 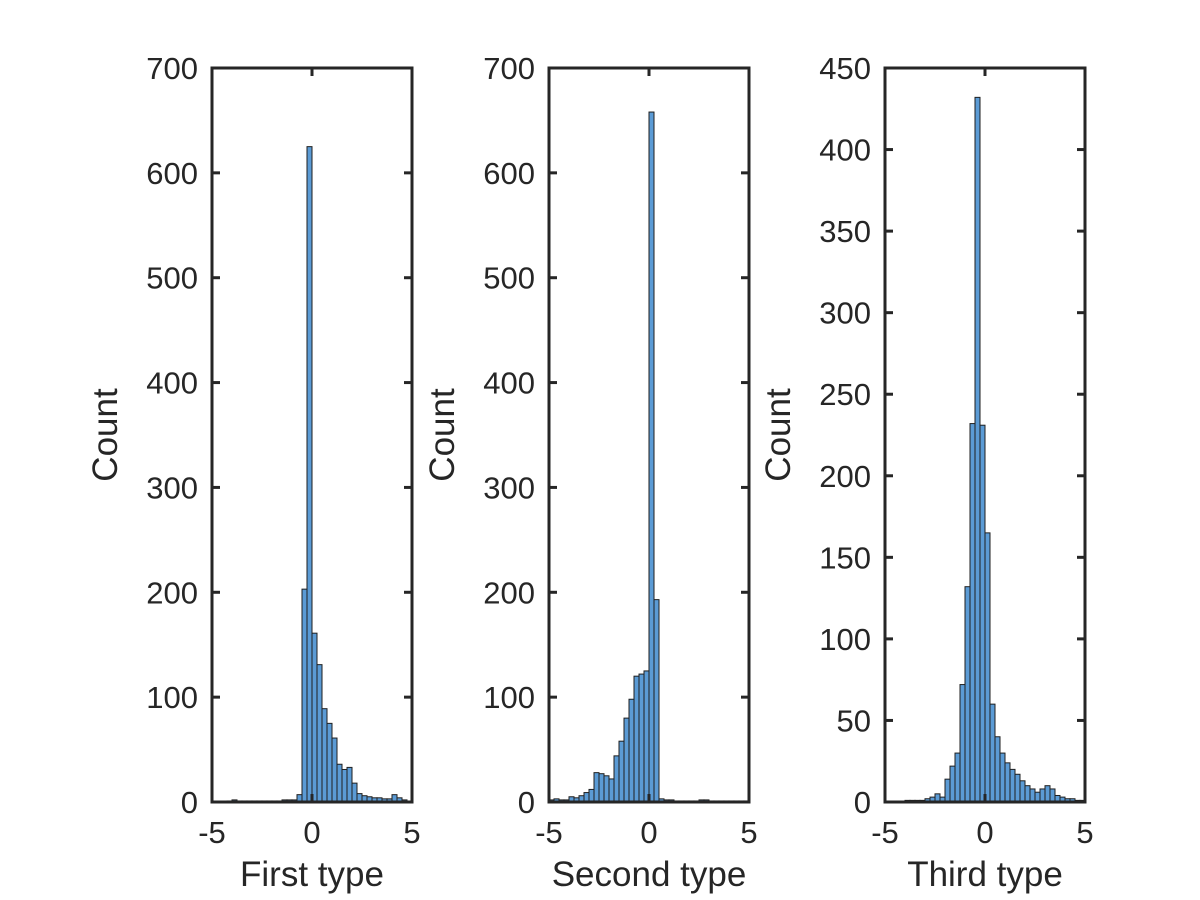 I want to click on x-axis-label: First type, so click(x=312, y=874).